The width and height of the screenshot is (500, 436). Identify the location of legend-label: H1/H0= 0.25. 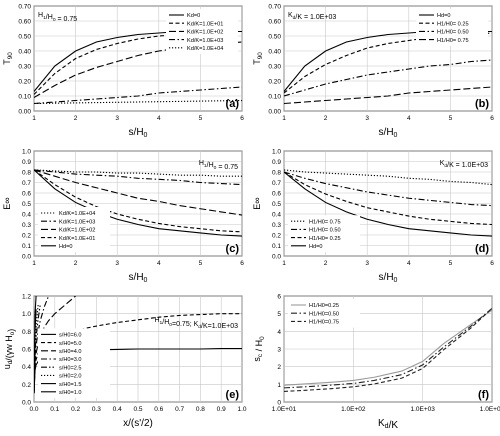
(453, 24).